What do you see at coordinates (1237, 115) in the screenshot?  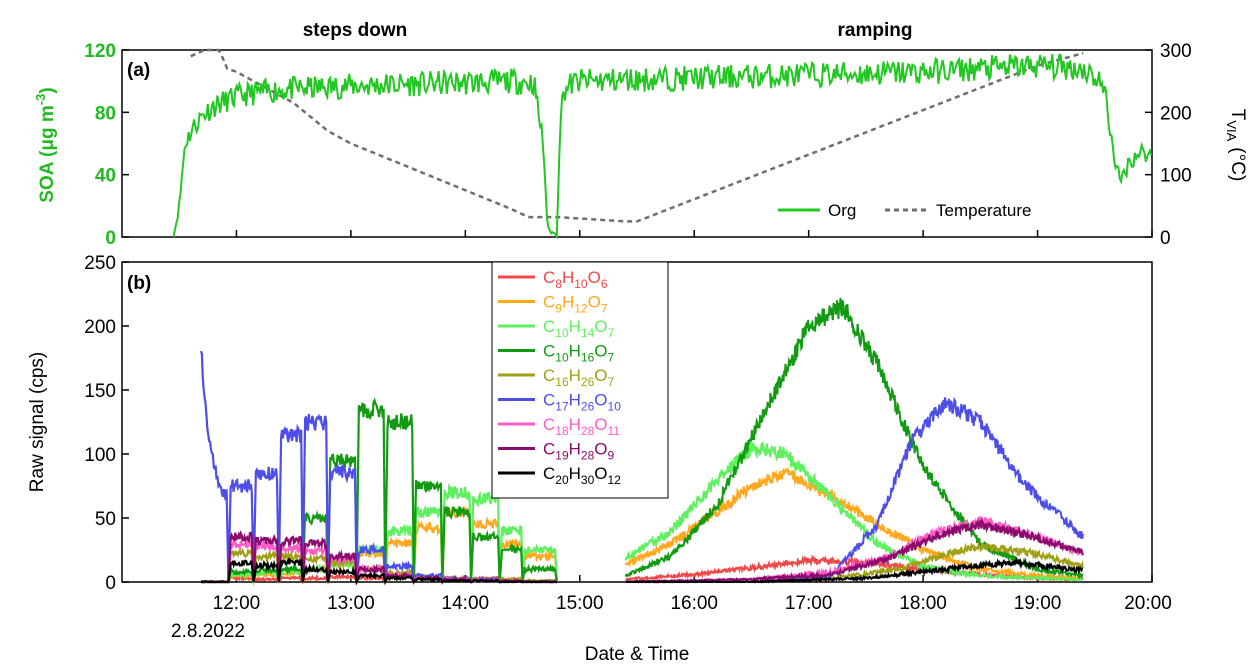 I see `temperature-axis-label: T` at bounding box center [1237, 115].